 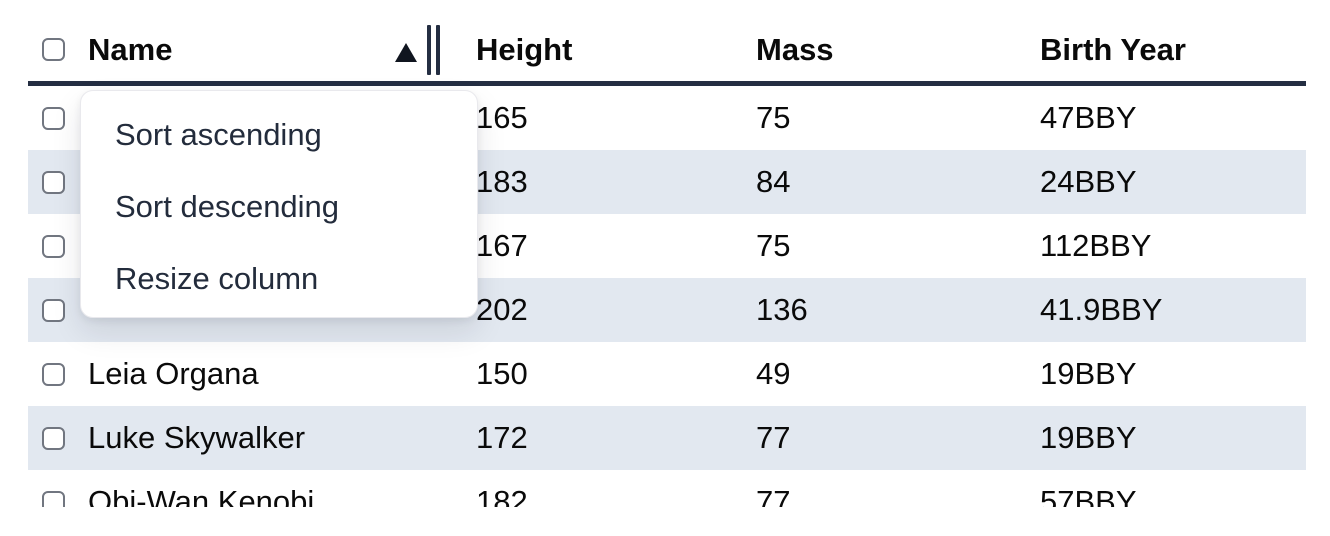 I want to click on cell-mass: 84, so click(x=773, y=181).